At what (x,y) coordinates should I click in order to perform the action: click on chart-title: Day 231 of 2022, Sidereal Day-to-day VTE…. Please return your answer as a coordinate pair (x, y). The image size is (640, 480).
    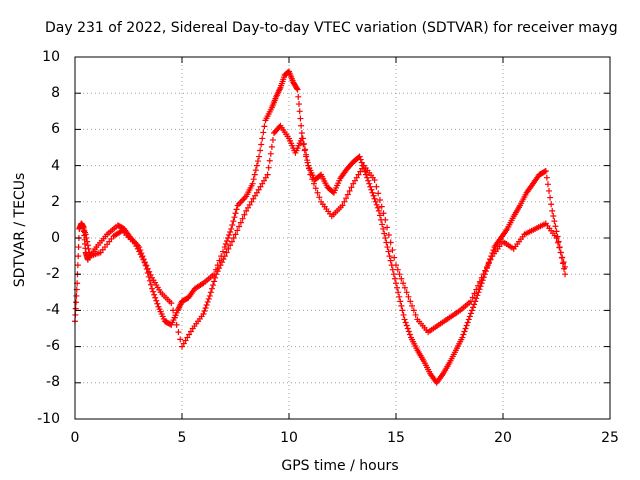
    Looking at the image, I should click on (331, 28).